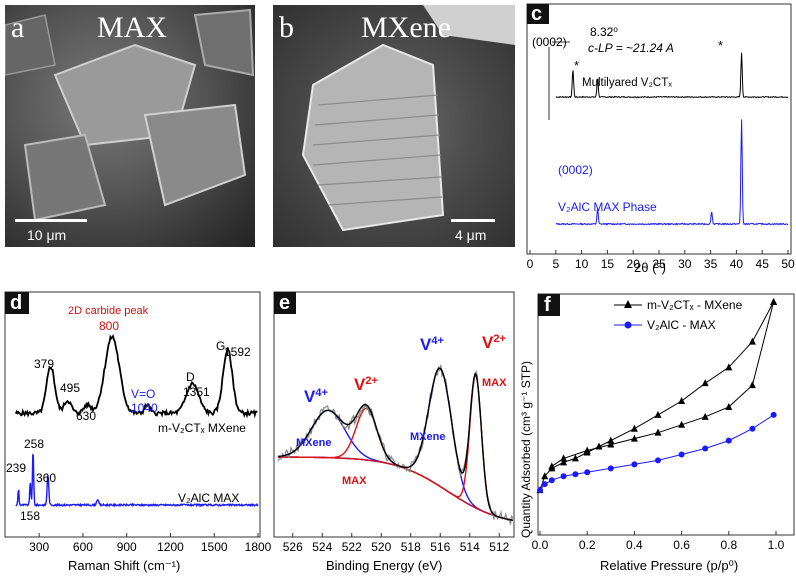  I want to click on label-1592: 1592, so click(237, 352).